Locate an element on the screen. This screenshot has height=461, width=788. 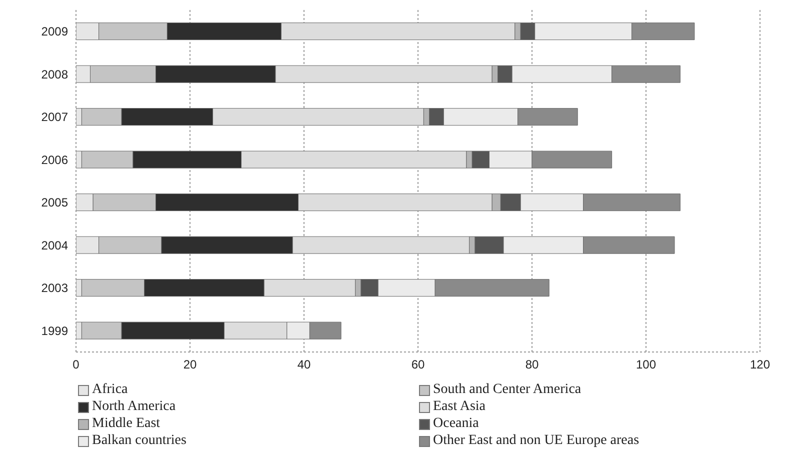
y-tick-label: 2008 is located at coordinates (54, 74).